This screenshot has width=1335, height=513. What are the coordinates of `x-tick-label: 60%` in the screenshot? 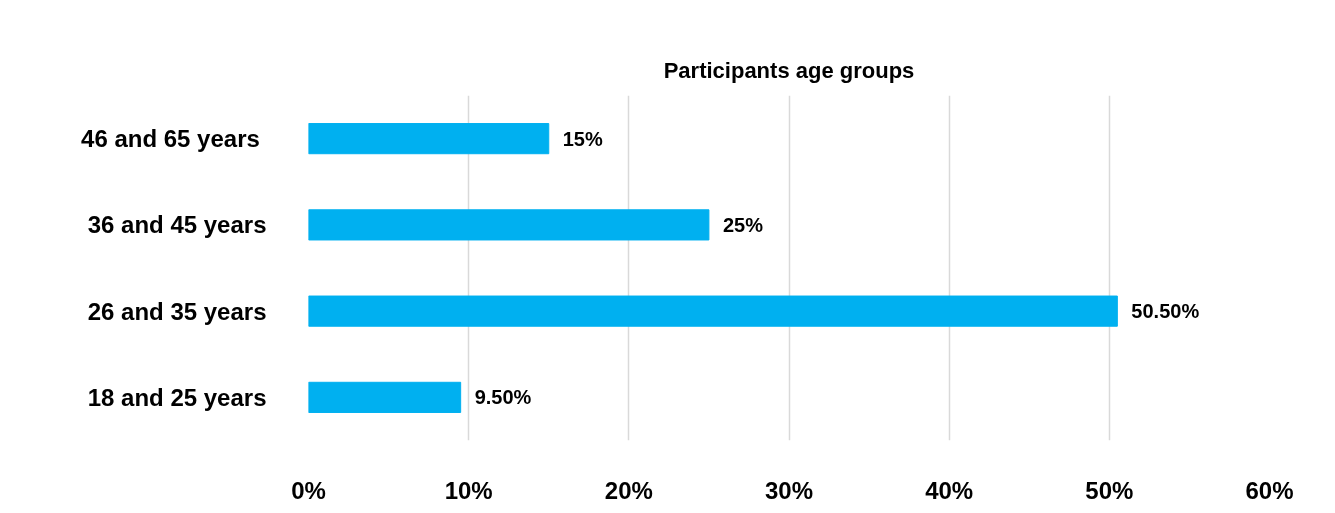 It's located at (1269, 490).